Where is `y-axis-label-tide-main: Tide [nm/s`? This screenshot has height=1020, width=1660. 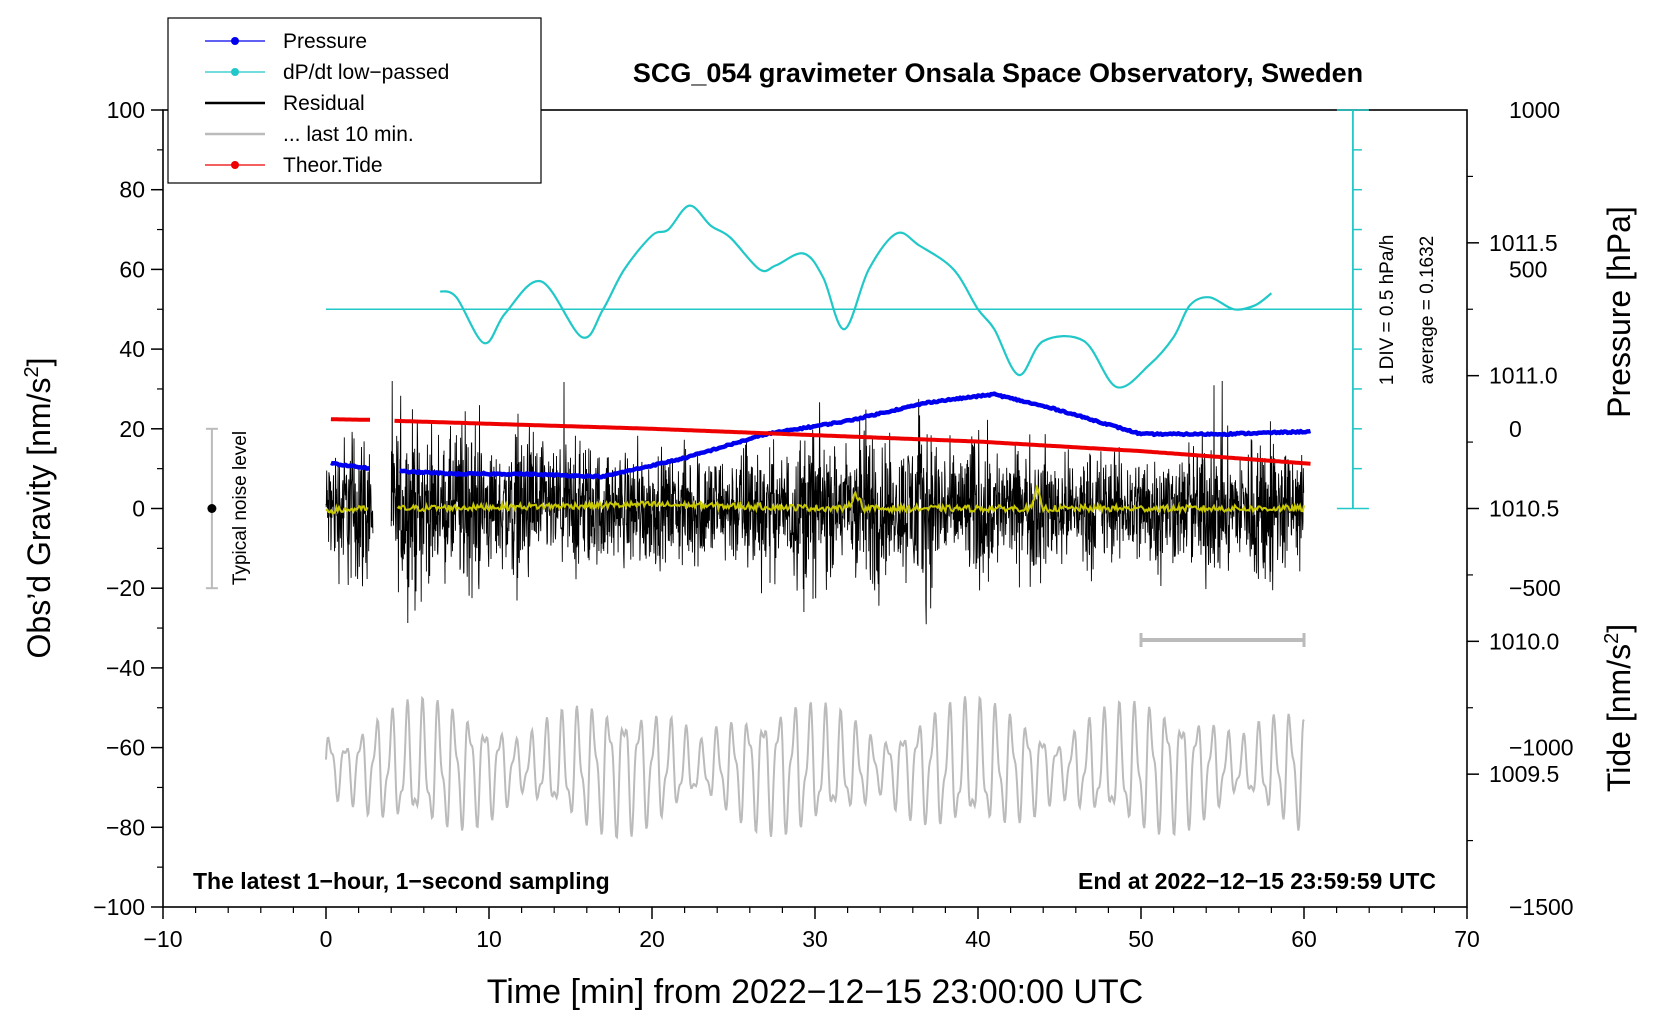 y-axis-label-tide-main: Tide [nm/s is located at coordinates (1619, 718).